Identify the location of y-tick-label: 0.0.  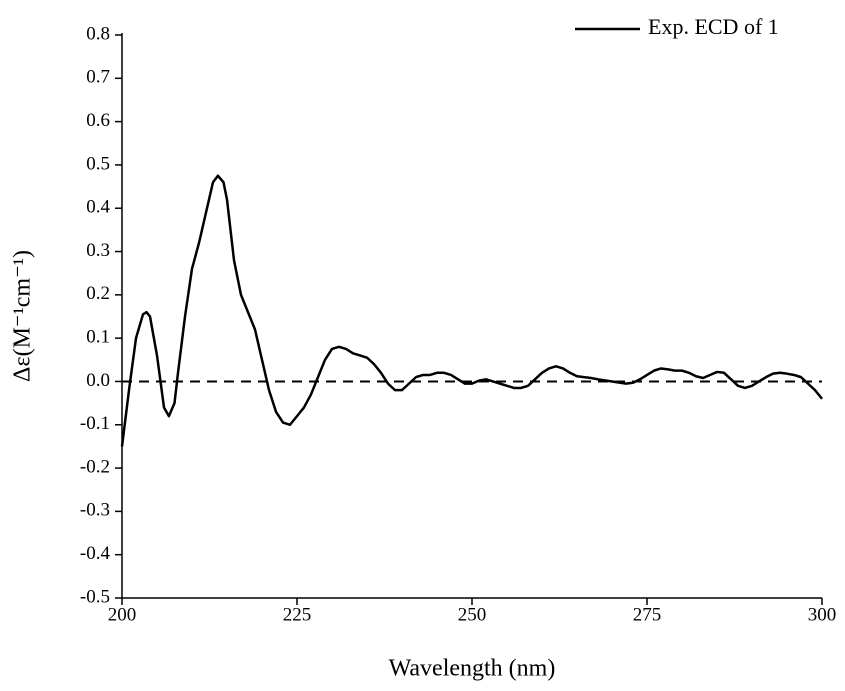
(98, 380).